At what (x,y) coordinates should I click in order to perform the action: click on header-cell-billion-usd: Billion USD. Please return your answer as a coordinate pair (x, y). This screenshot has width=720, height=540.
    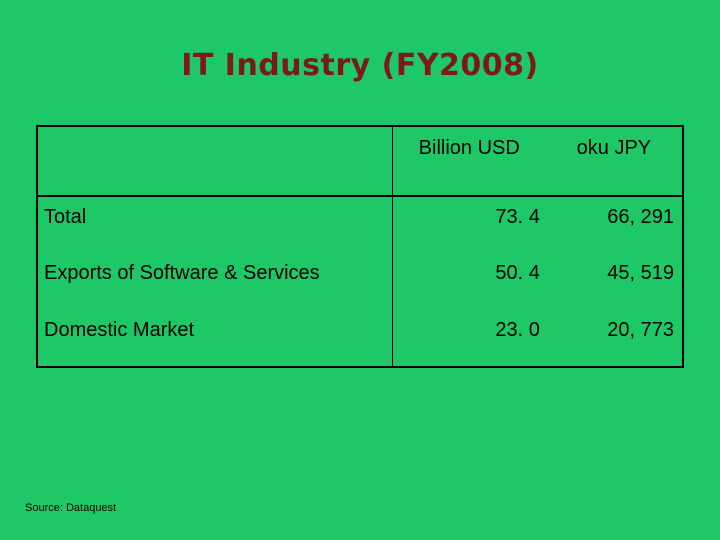
    Looking at the image, I should click on (469, 161).